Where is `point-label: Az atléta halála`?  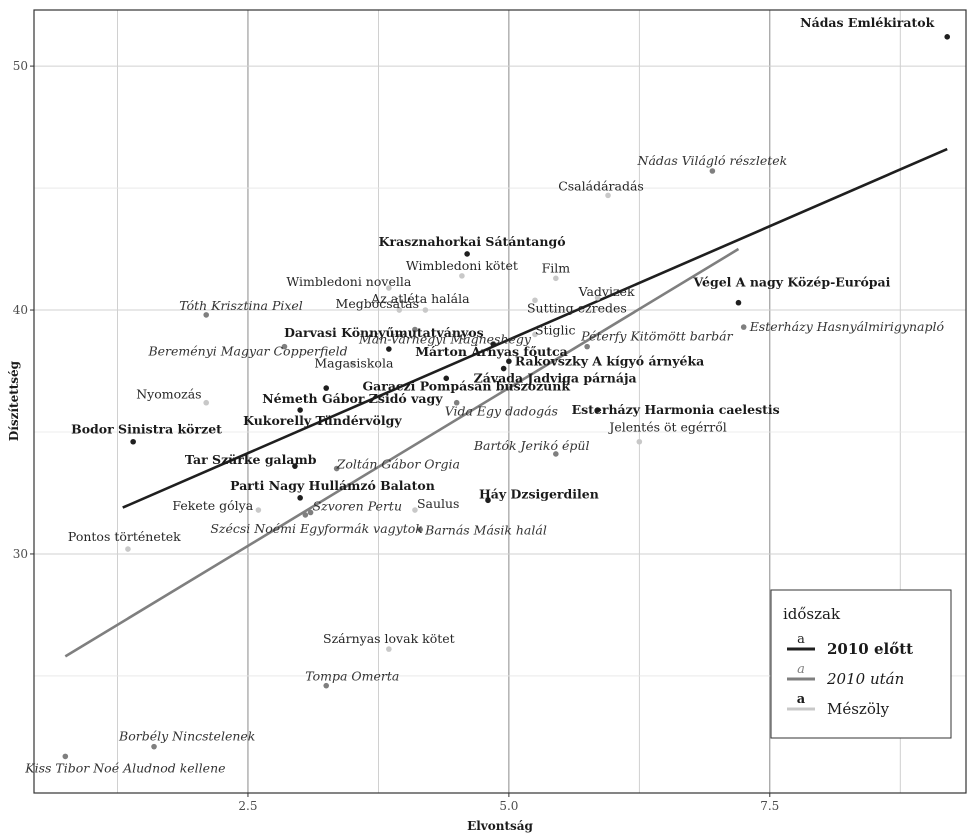 point-label: Az atléta halála is located at coordinates (420, 298).